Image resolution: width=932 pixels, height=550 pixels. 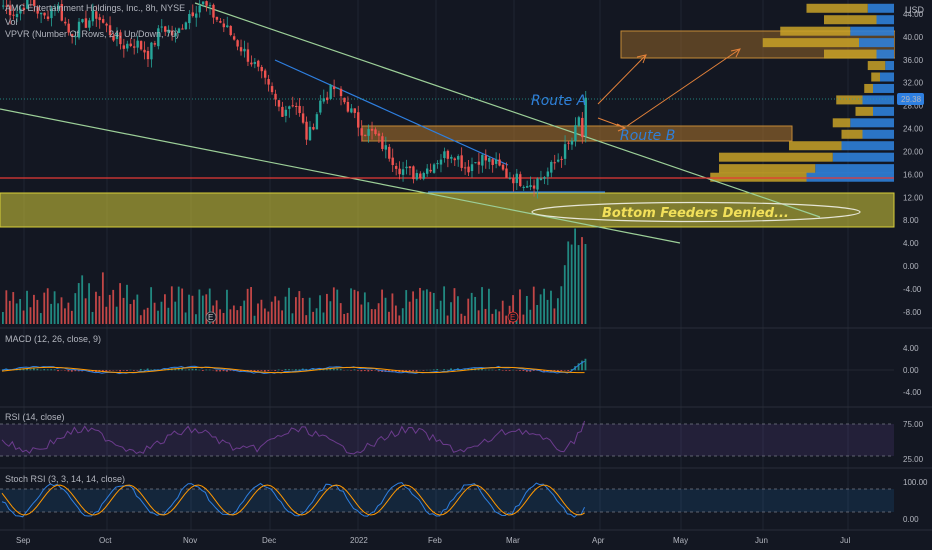 What do you see at coordinates (880, 8) in the screenshot?
I see `vpvr-up-bar` at bounding box center [880, 8].